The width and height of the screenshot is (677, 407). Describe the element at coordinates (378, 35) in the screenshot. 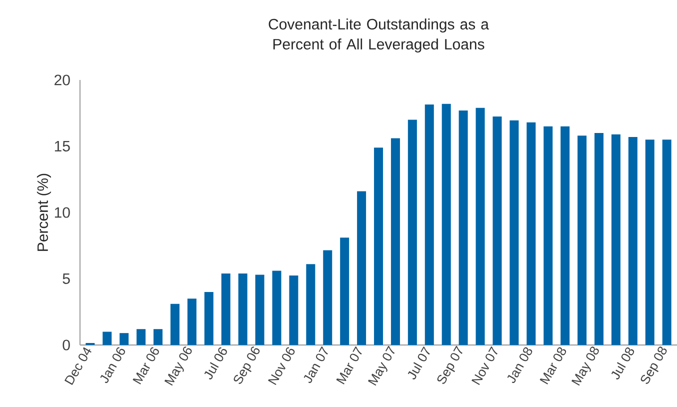

I see `chart-title: Covenant-Lite Outstandings as a Percent of All Leveraged Loans` at that location.